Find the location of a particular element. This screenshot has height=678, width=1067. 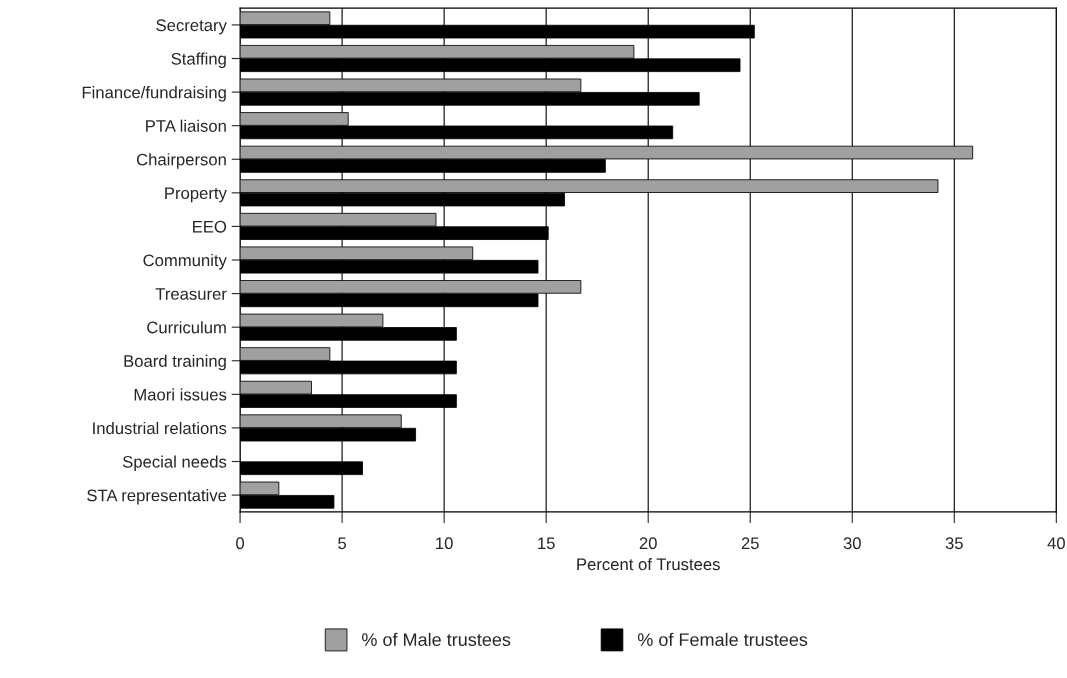

y-tick-label: Curriculum is located at coordinates (186, 327).